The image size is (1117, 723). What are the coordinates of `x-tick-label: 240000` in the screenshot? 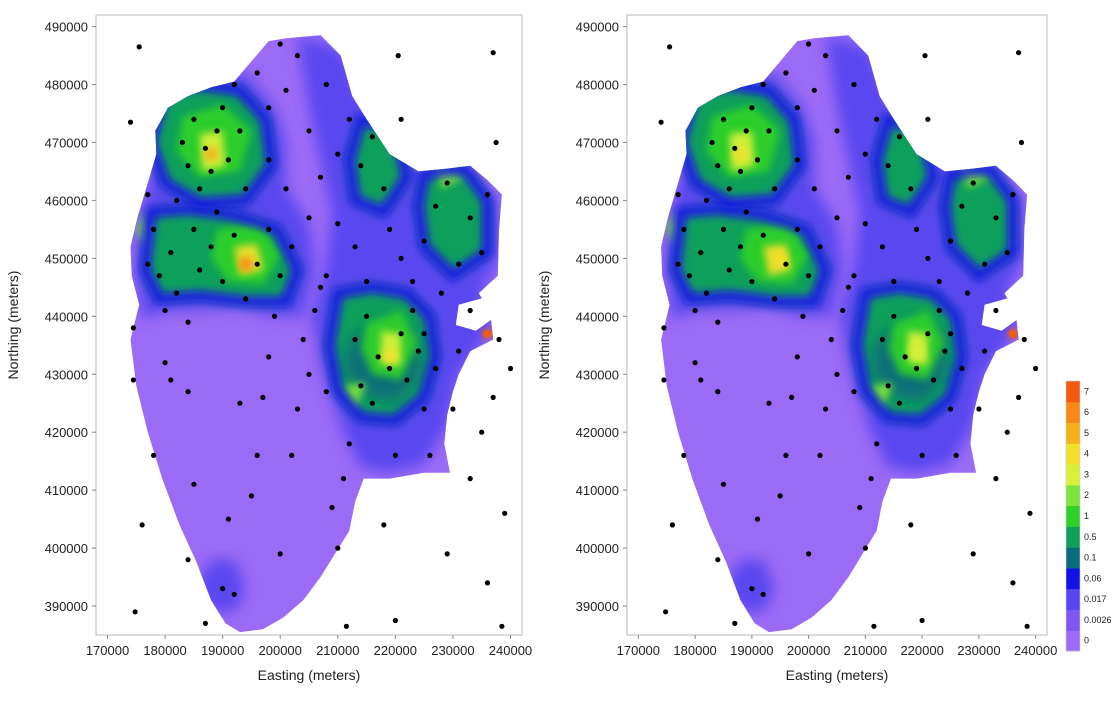 It's located at (1035, 650).